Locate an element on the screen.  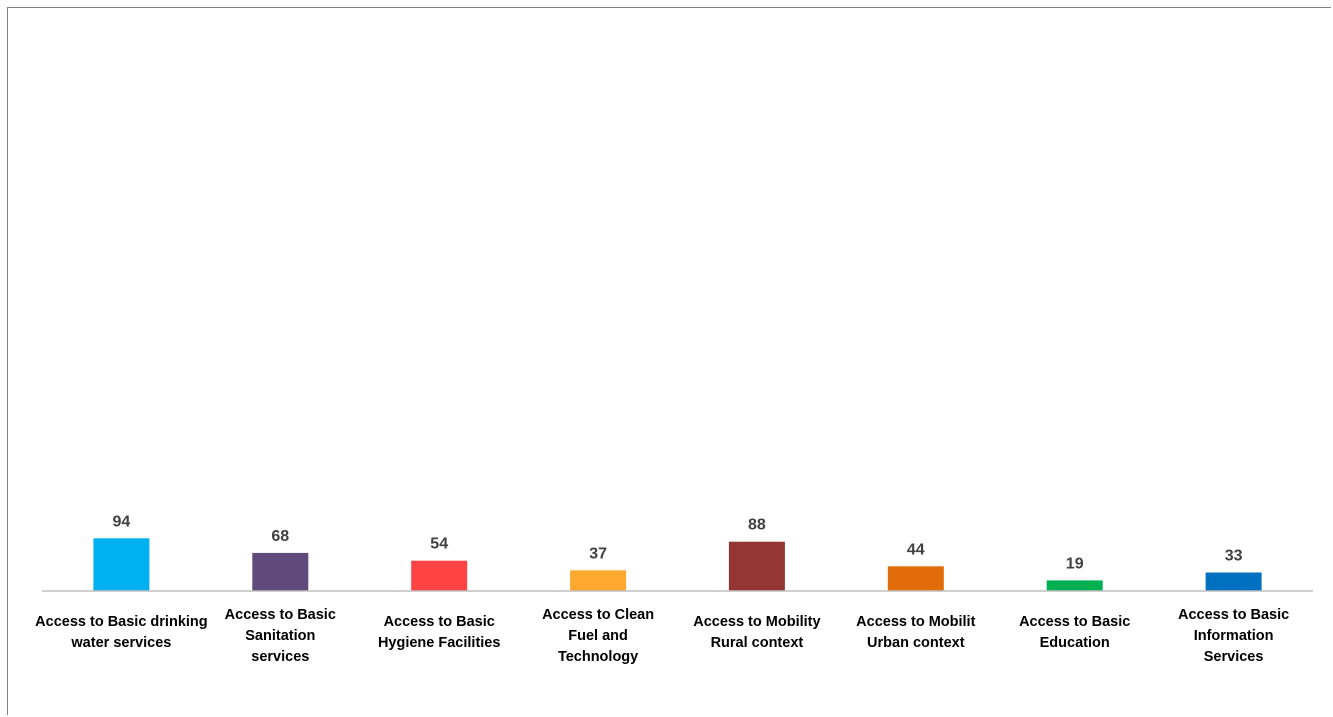
category-label-line: Access to Clean is located at coordinates (598, 615).